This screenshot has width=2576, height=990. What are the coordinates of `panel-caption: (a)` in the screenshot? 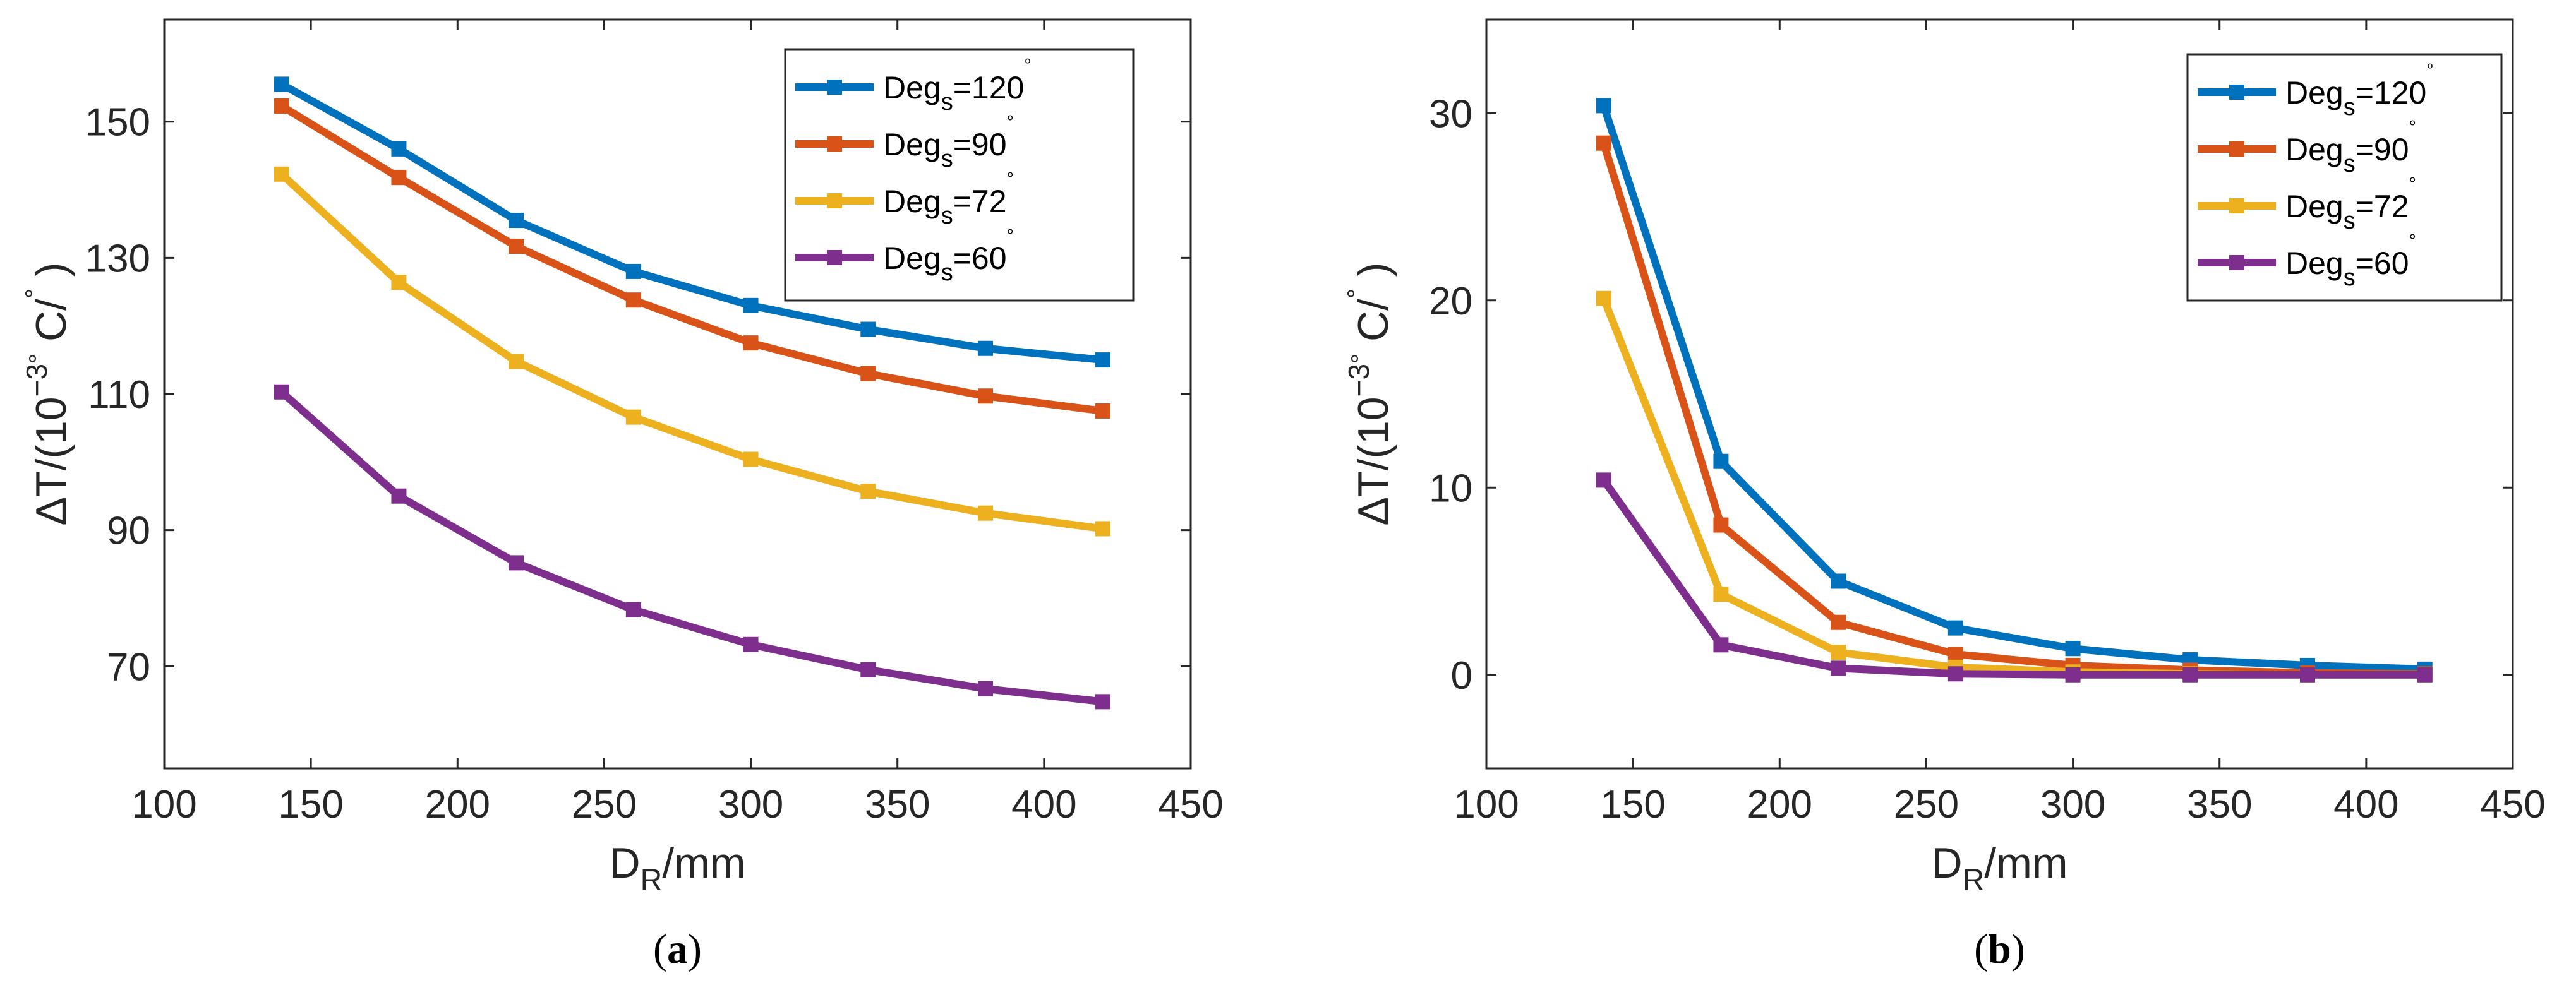 It's located at (677, 949).